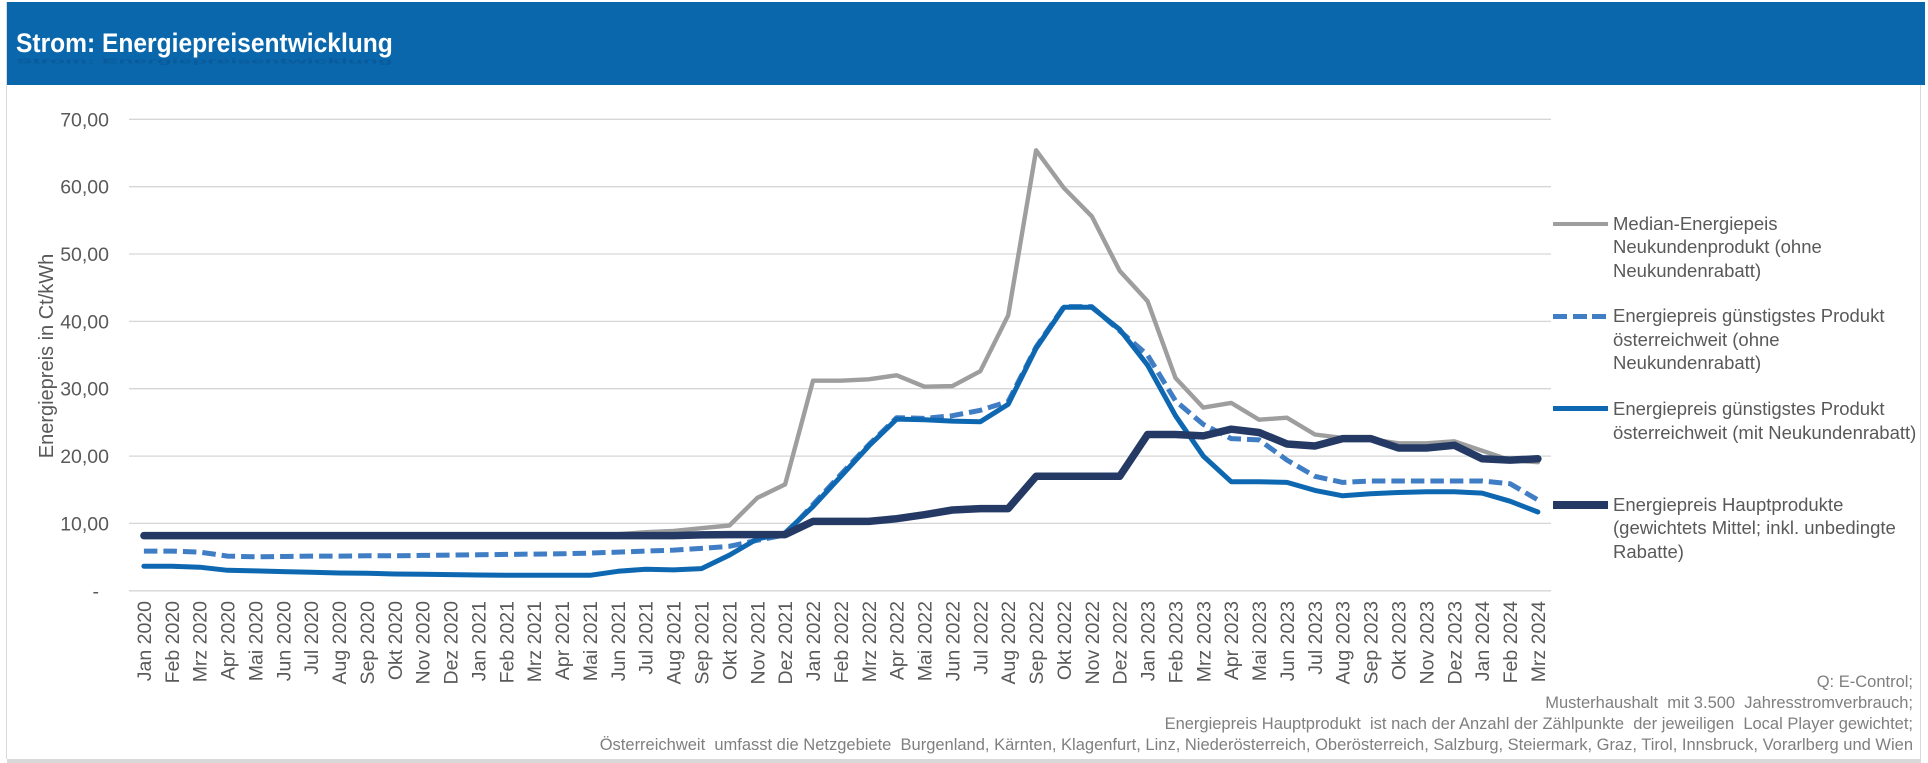  Describe the element at coordinates (1316, 638) in the screenshot. I see `svg-text: Jul 2023` at that location.